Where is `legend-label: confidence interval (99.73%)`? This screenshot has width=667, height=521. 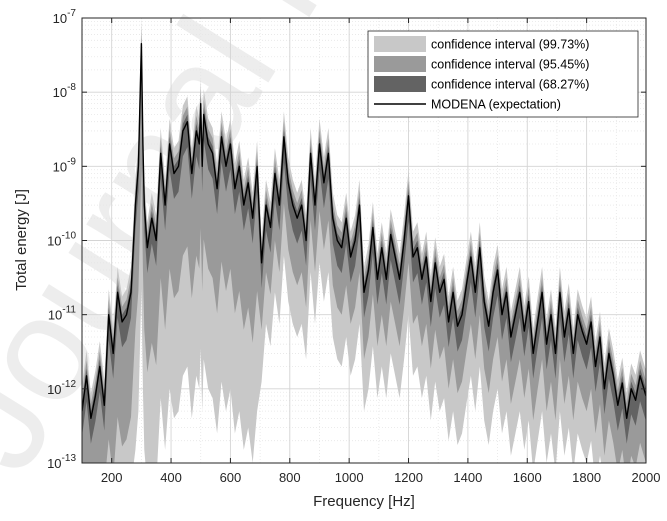
legend-label: confidence interval (99.73%) is located at coordinates (510, 45).